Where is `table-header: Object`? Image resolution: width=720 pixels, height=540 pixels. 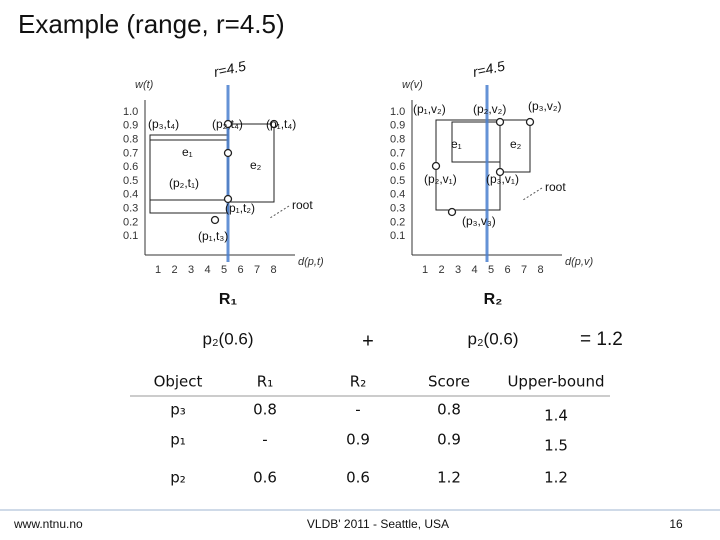 table-header: Object is located at coordinates (178, 382).